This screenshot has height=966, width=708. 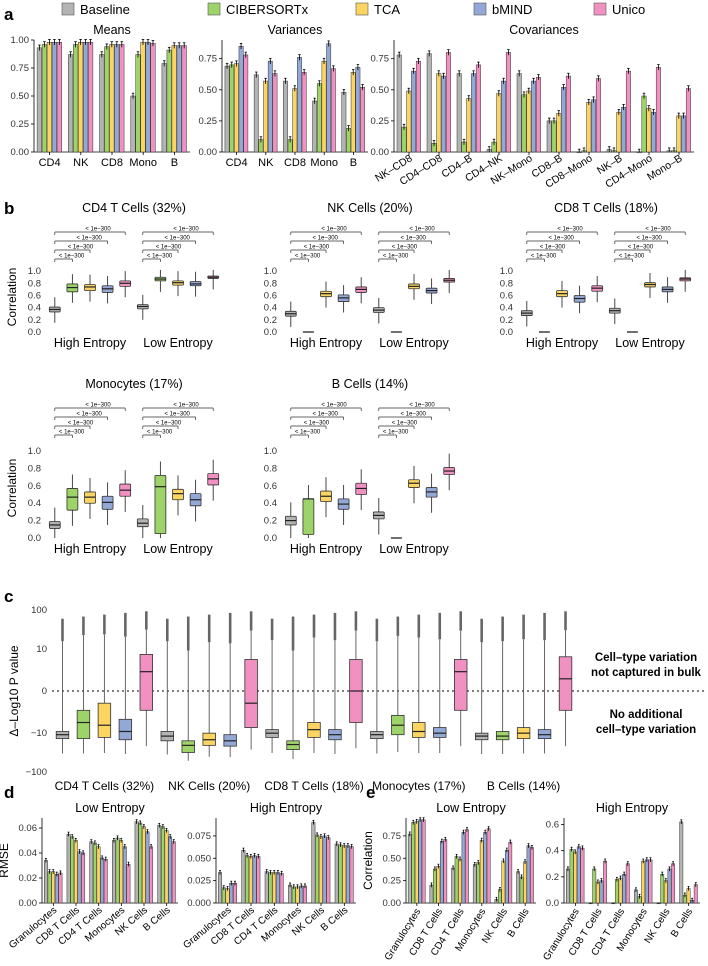 What do you see at coordinates (270, 320) in the screenshot?
I see `y-tick-label: 0.2` at bounding box center [270, 320].